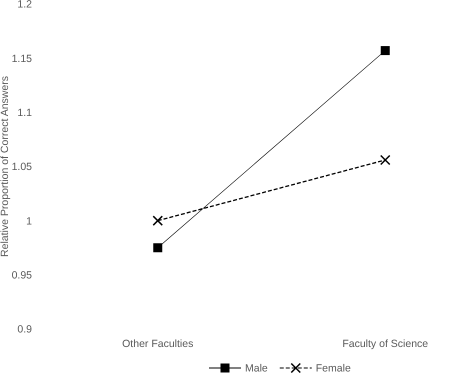 The image size is (473, 373). What do you see at coordinates (333, 367) in the screenshot?
I see `legend-label: Female` at bounding box center [333, 367].